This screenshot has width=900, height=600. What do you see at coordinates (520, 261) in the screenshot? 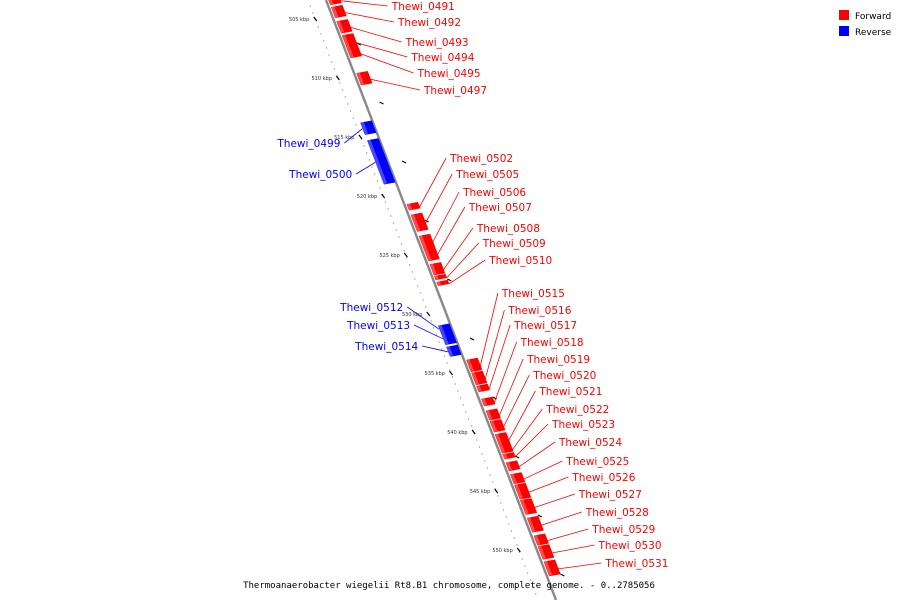
I see `gene-label: Thewi_0510` at bounding box center [520, 261].